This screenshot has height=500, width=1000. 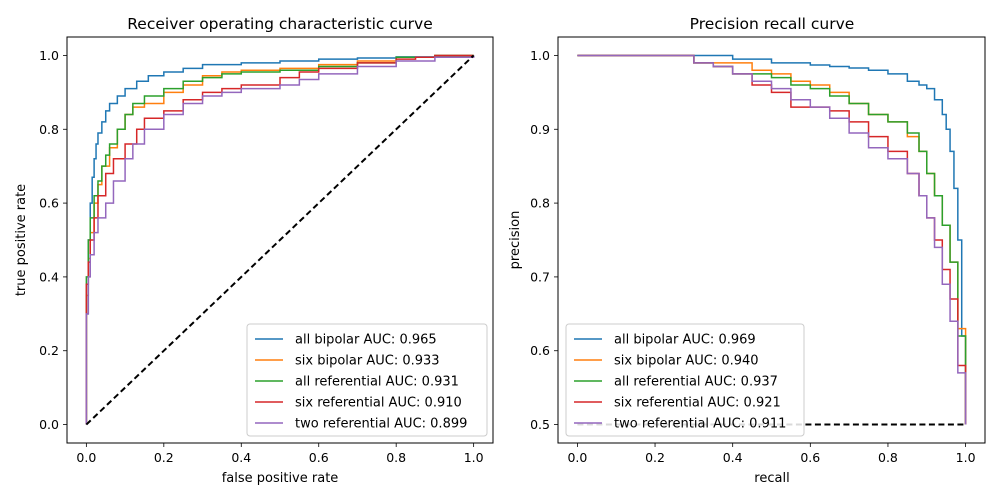 I want to click on roc-xtick-label: 1.0, so click(x=474, y=457).